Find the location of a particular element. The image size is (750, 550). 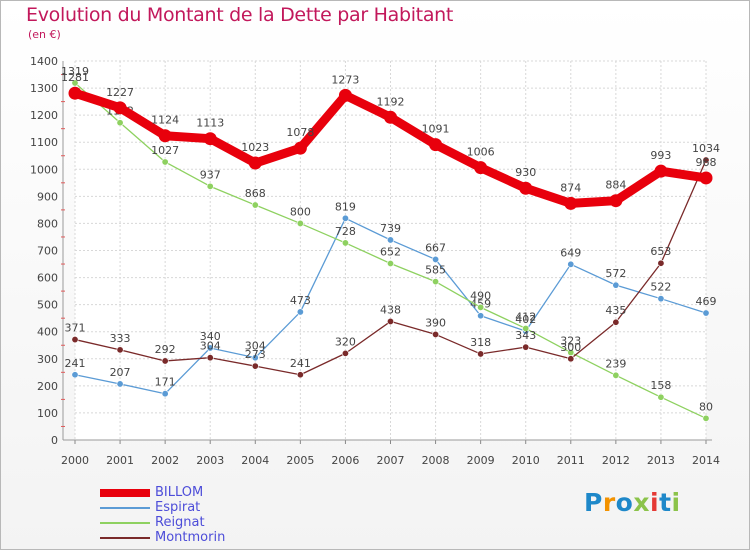

y-tick-label: 1200 is located at coordinates (44, 115).